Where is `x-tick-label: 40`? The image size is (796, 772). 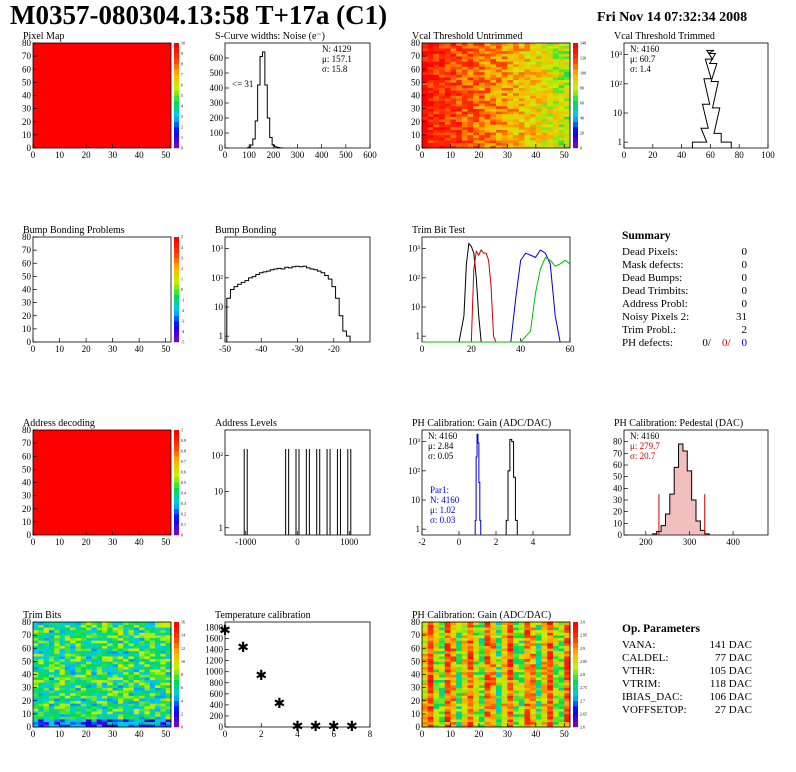 x-tick-label: 40 is located at coordinates (536, 155).